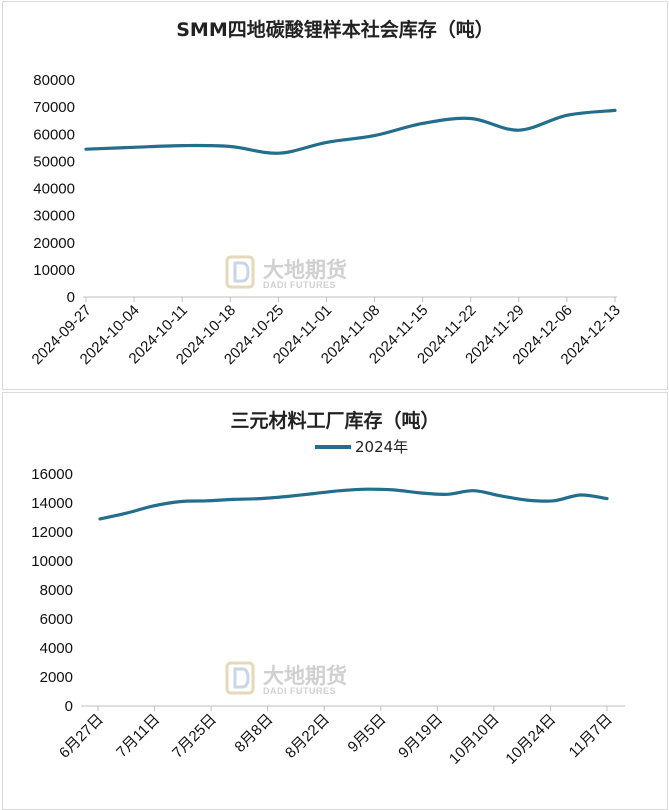 The height and width of the screenshot is (810, 669). What do you see at coordinates (52, 503) in the screenshot?
I see `y-tick-label: 14000` at bounding box center [52, 503].